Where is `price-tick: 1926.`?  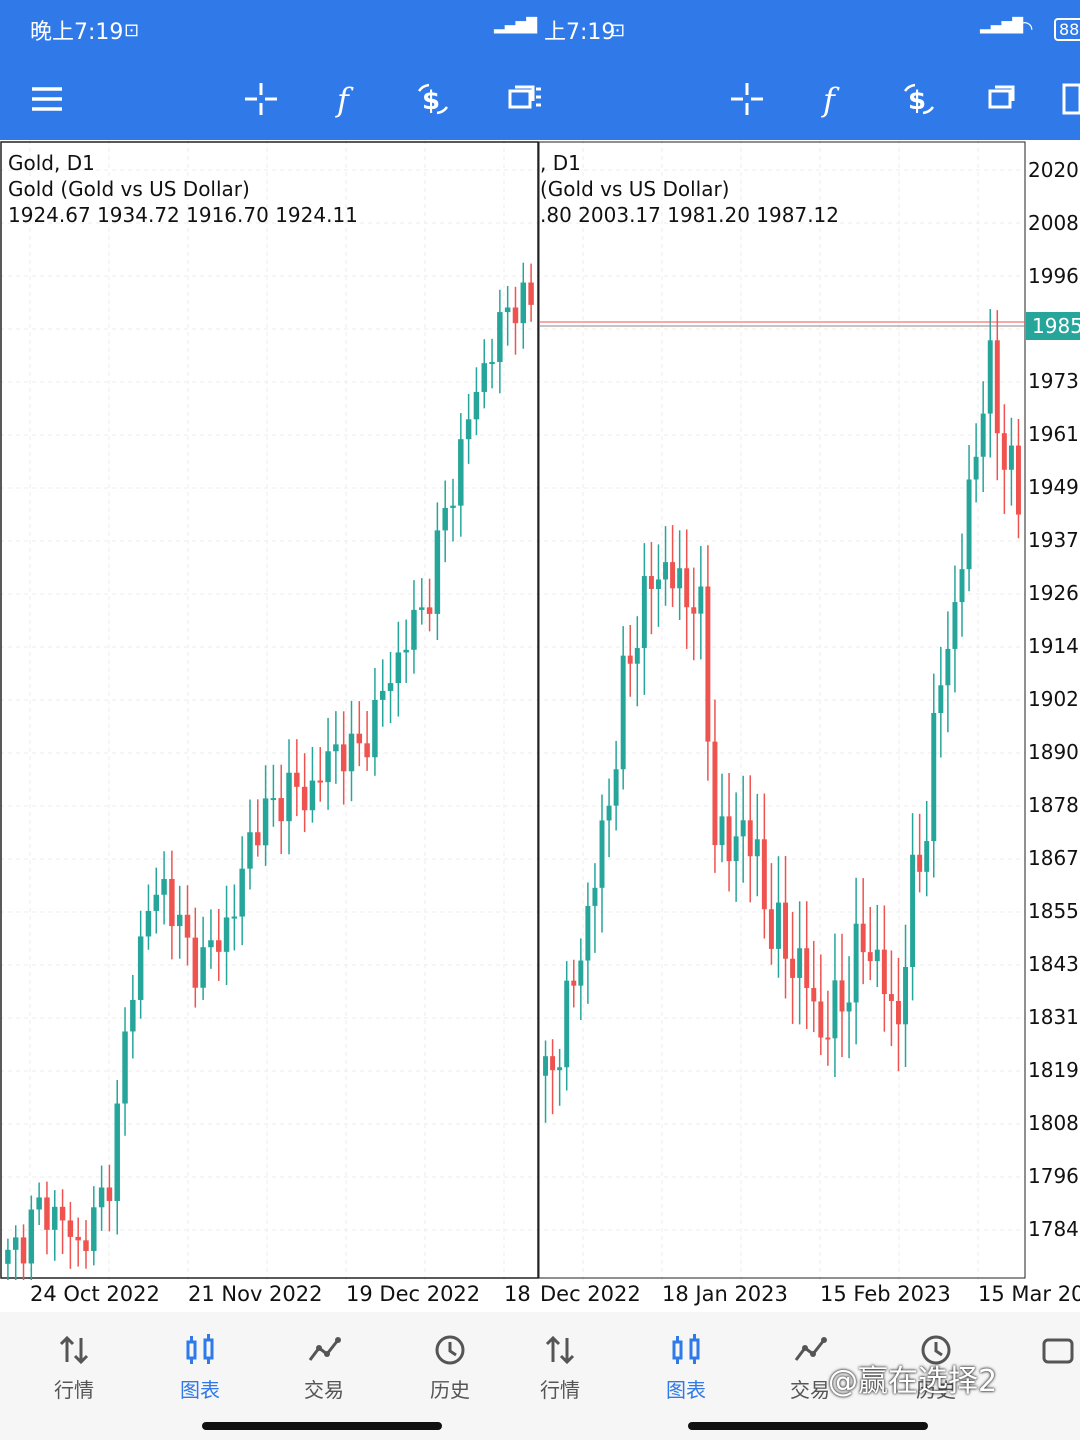
price-tick: 1926. is located at coordinates (1054, 593).